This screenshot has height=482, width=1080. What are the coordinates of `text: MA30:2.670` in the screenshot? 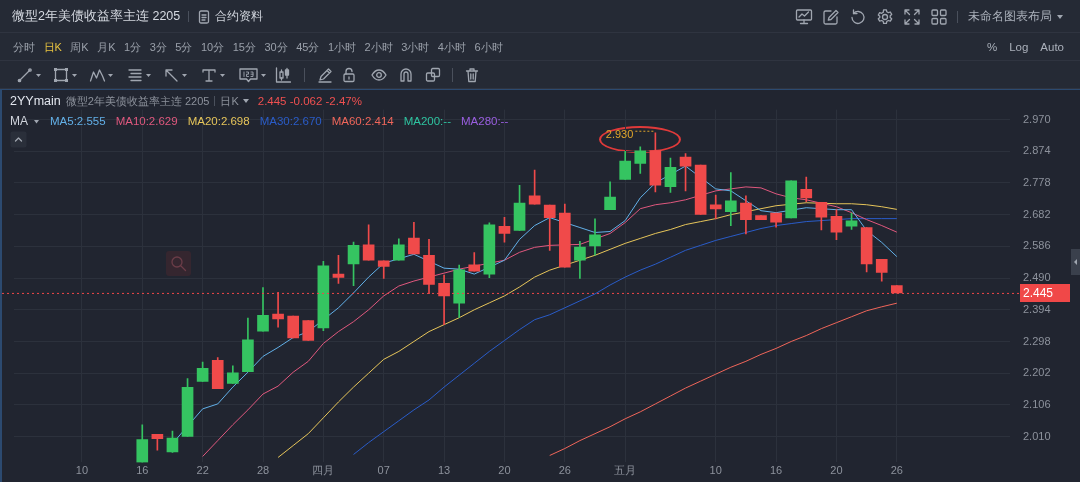 It's located at (290, 121).